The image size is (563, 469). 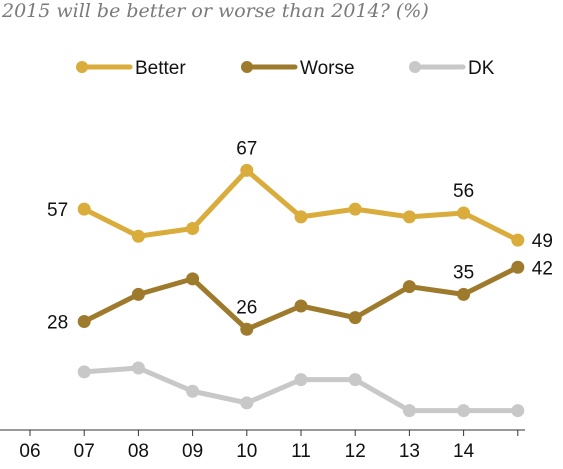 I want to click on x-tick-label: 13, so click(x=409, y=451).